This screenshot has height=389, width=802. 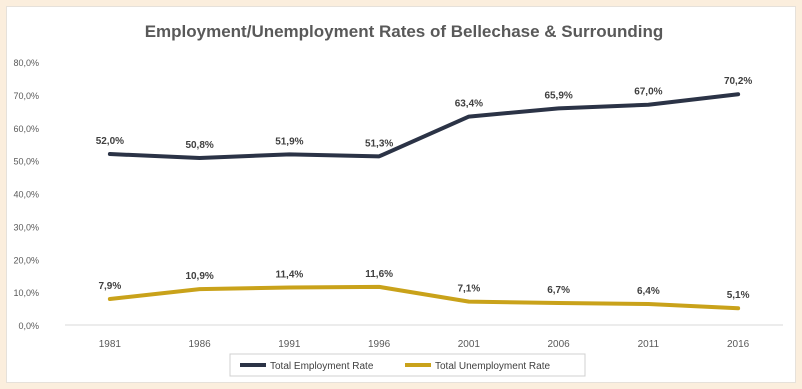 What do you see at coordinates (289, 141) in the screenshot?
I see `data-label: 51,9%` at bounding box center [289, 141].